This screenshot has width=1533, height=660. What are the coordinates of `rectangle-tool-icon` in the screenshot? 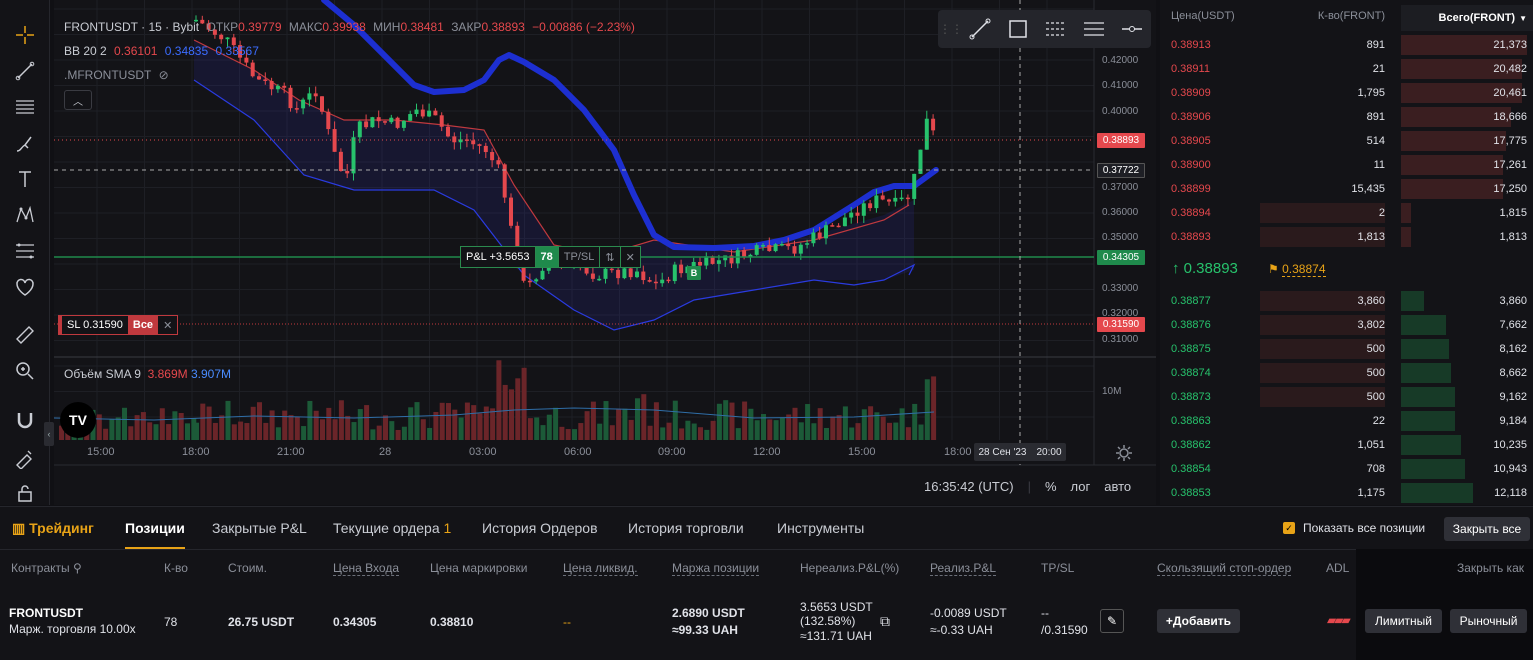 It's located at (1018, 29).